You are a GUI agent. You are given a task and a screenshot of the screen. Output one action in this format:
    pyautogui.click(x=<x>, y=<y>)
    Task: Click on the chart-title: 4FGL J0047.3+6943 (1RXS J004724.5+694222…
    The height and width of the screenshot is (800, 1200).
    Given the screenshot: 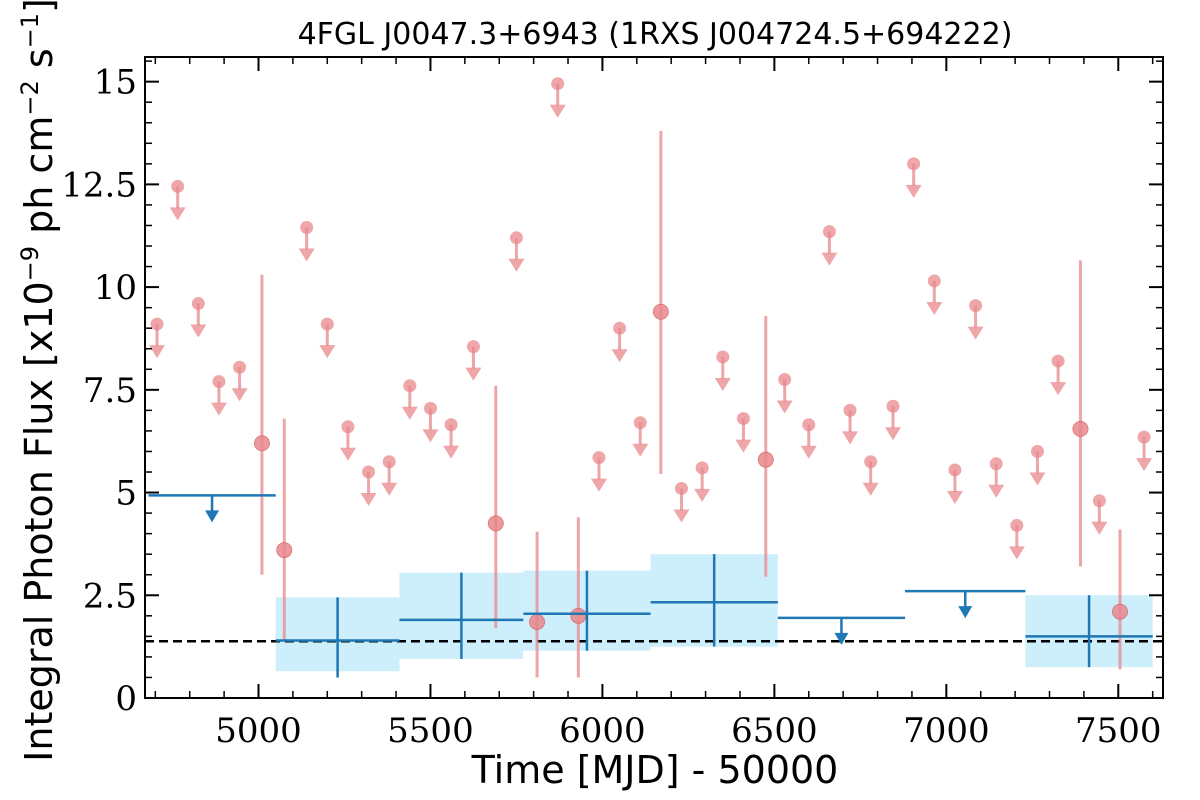 What is the action you would take?
    pyautogui.click(x=655, y=34)
    